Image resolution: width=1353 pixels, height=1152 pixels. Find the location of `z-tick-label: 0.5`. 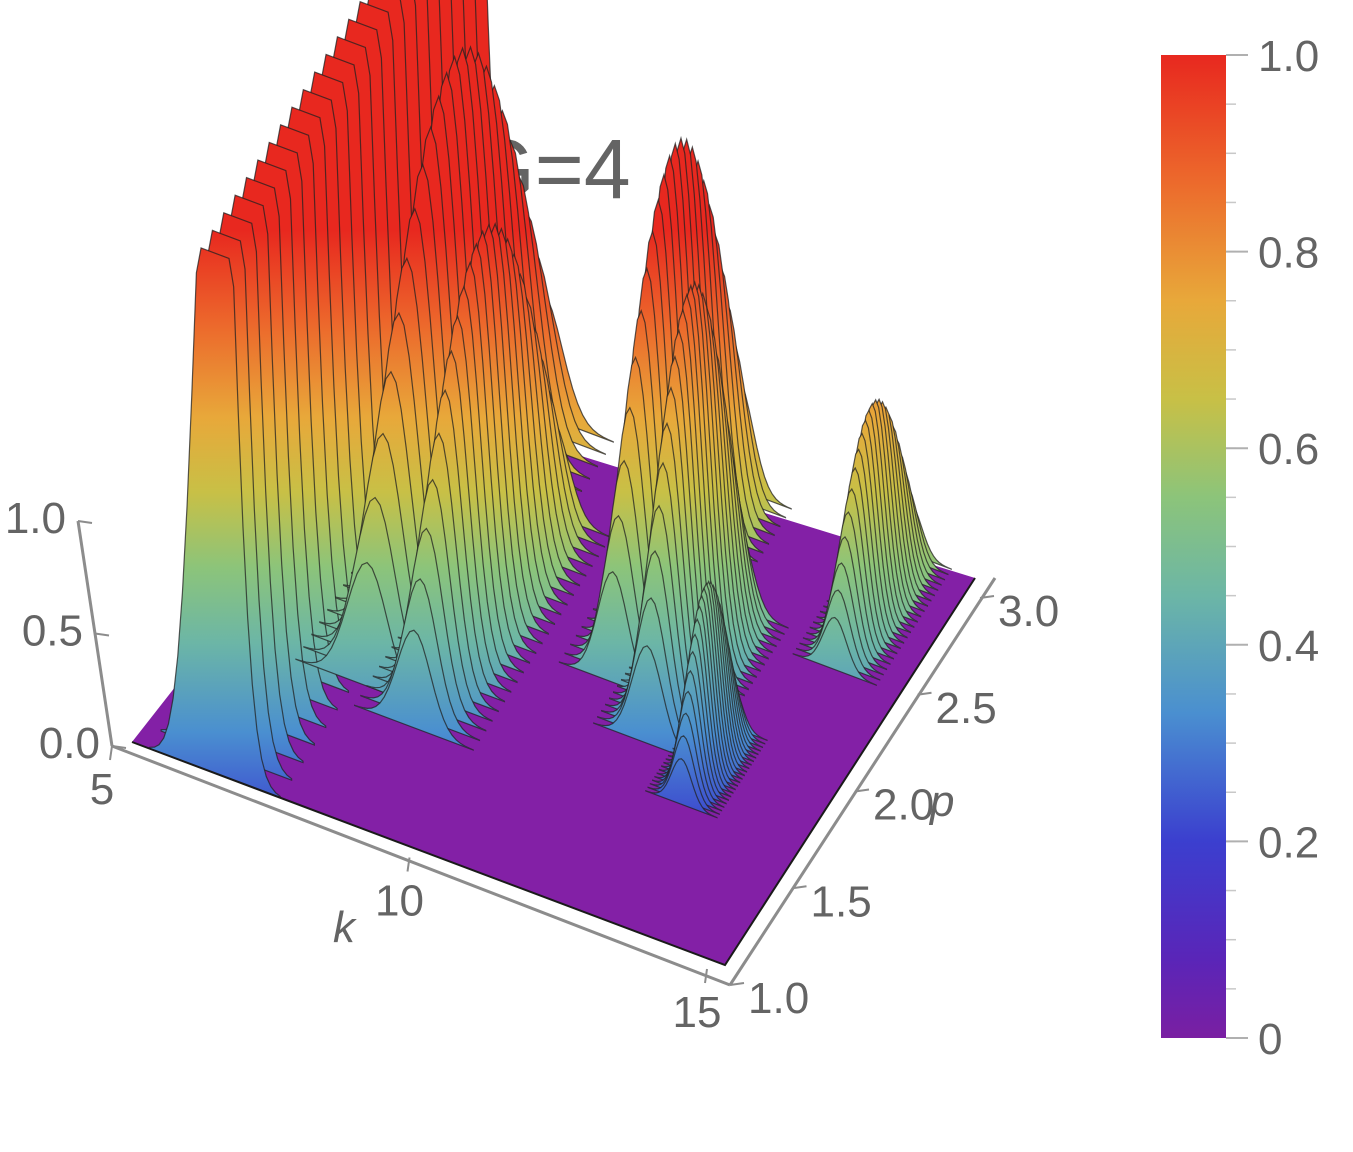

z-tick-label: 0.5 is located at coordinates (52, 631).